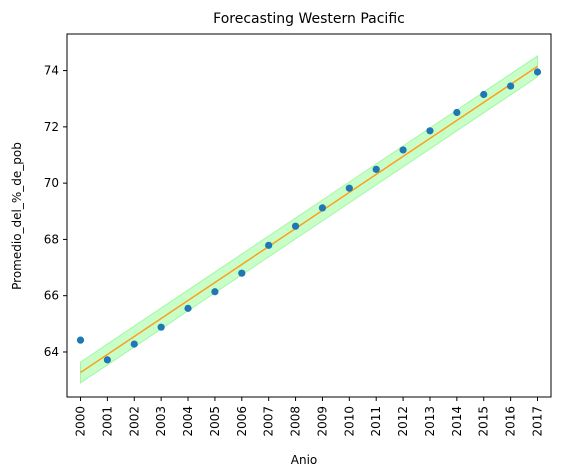 The width and height of the screenshot is (563, 476). Describe the element at coordinates (349, 421) in the screenshot. I see `x-tick-label: 2010` at that location.